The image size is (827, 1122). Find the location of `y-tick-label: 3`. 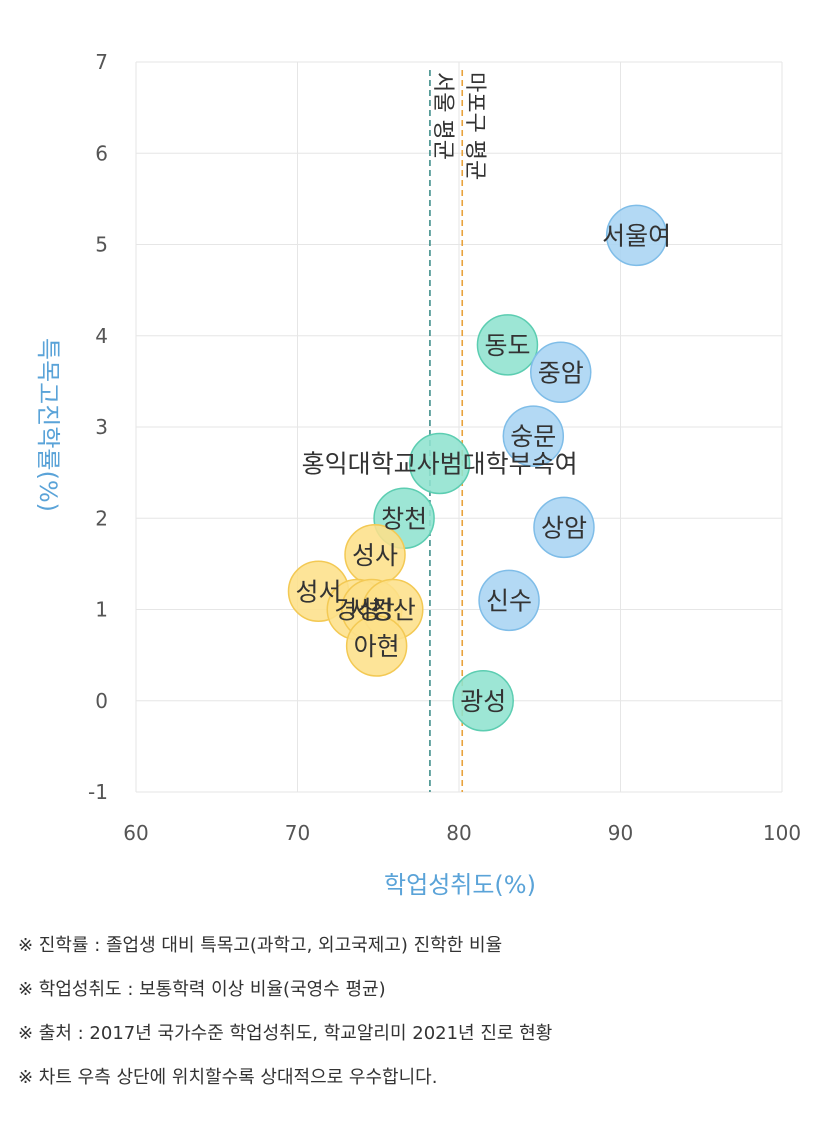

y-tick-label: 3 is located at coordinates (101, 427).